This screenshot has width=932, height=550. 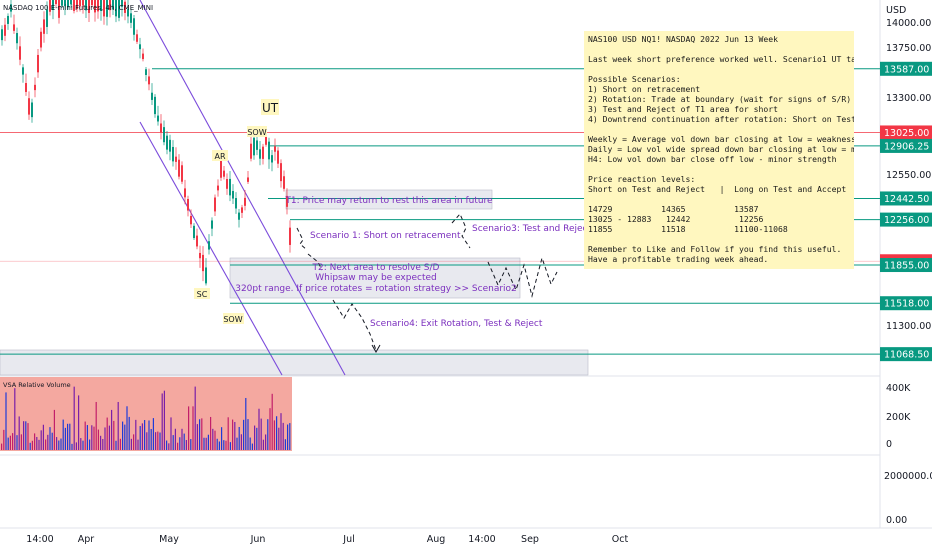 I want to click on note-line: 14729 14365 13587, so click(x=673, y=209).